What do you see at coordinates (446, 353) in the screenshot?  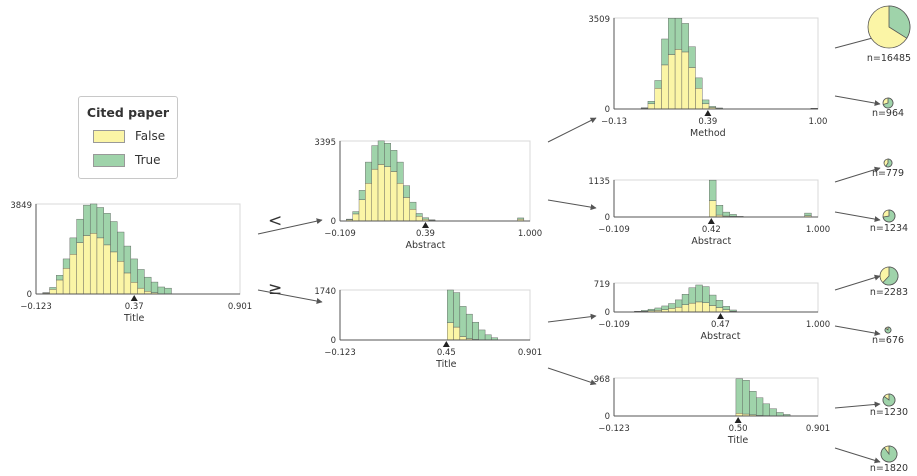 I see `node-right-split-label: 0.45` at bounding box center [446, 353].